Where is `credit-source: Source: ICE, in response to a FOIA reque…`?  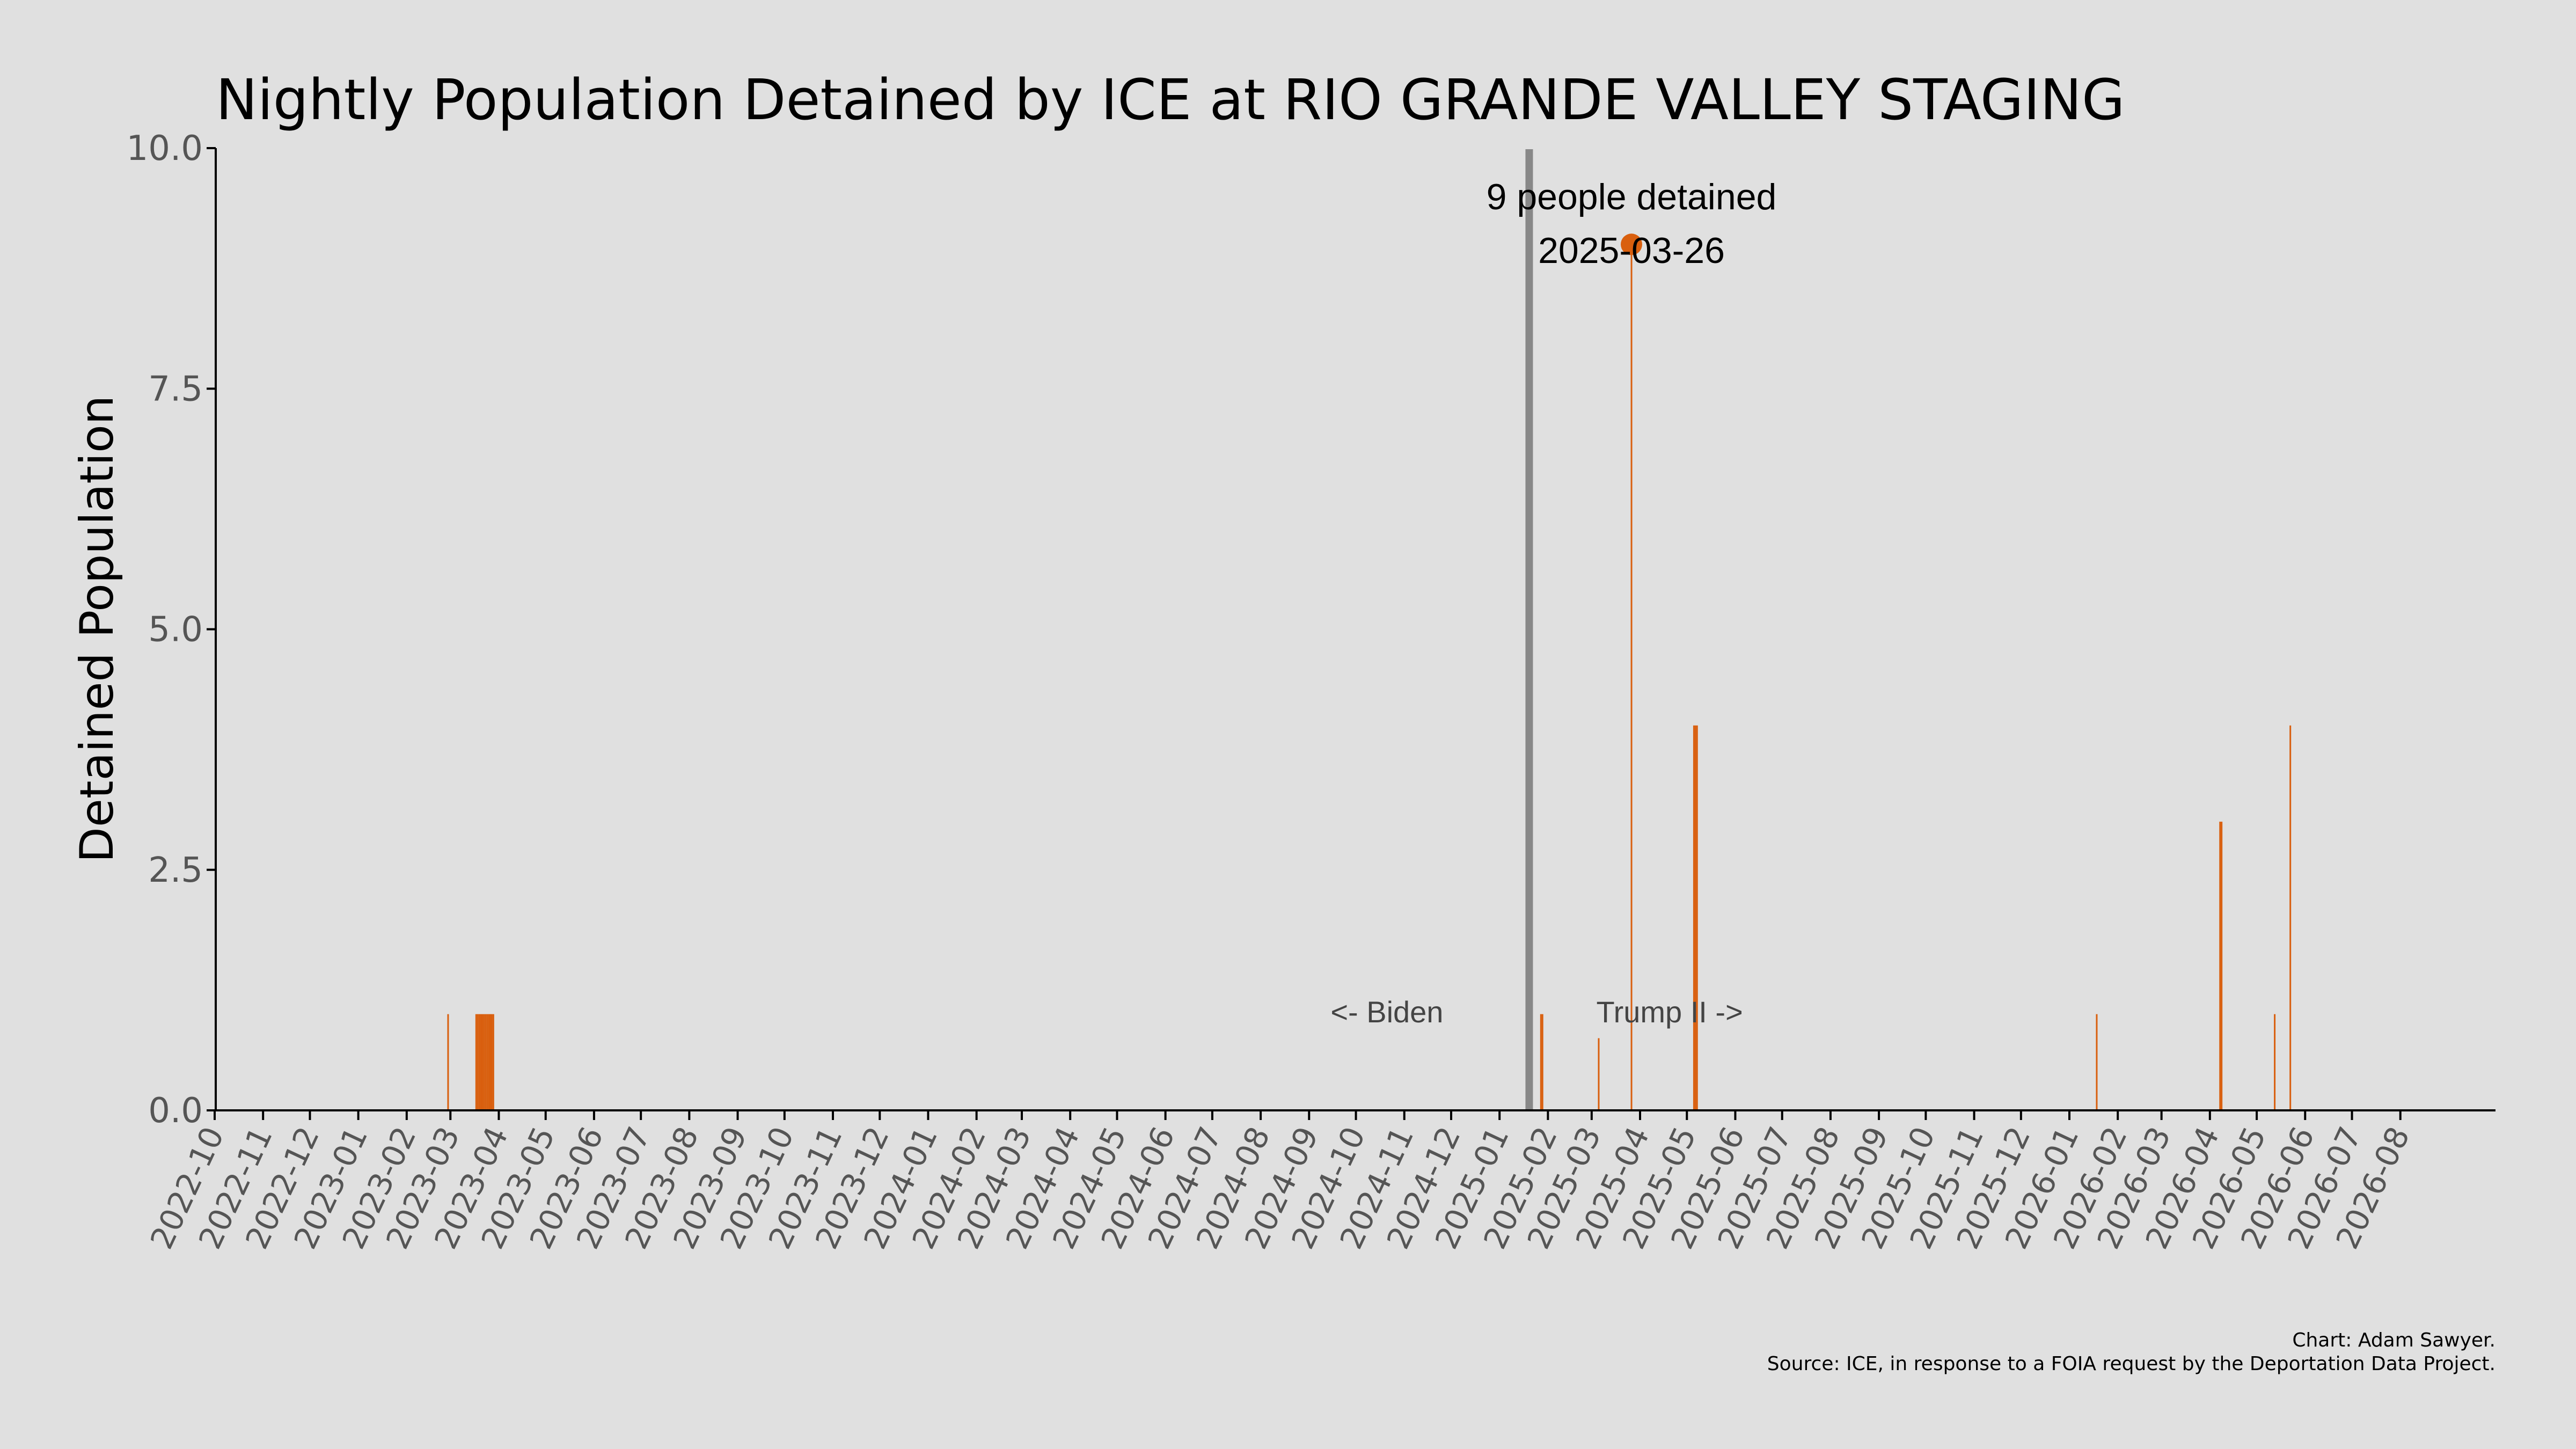
credit-source: Source: ICE, in response to a FOIA reque… is located at coordinates (2131, 1364).